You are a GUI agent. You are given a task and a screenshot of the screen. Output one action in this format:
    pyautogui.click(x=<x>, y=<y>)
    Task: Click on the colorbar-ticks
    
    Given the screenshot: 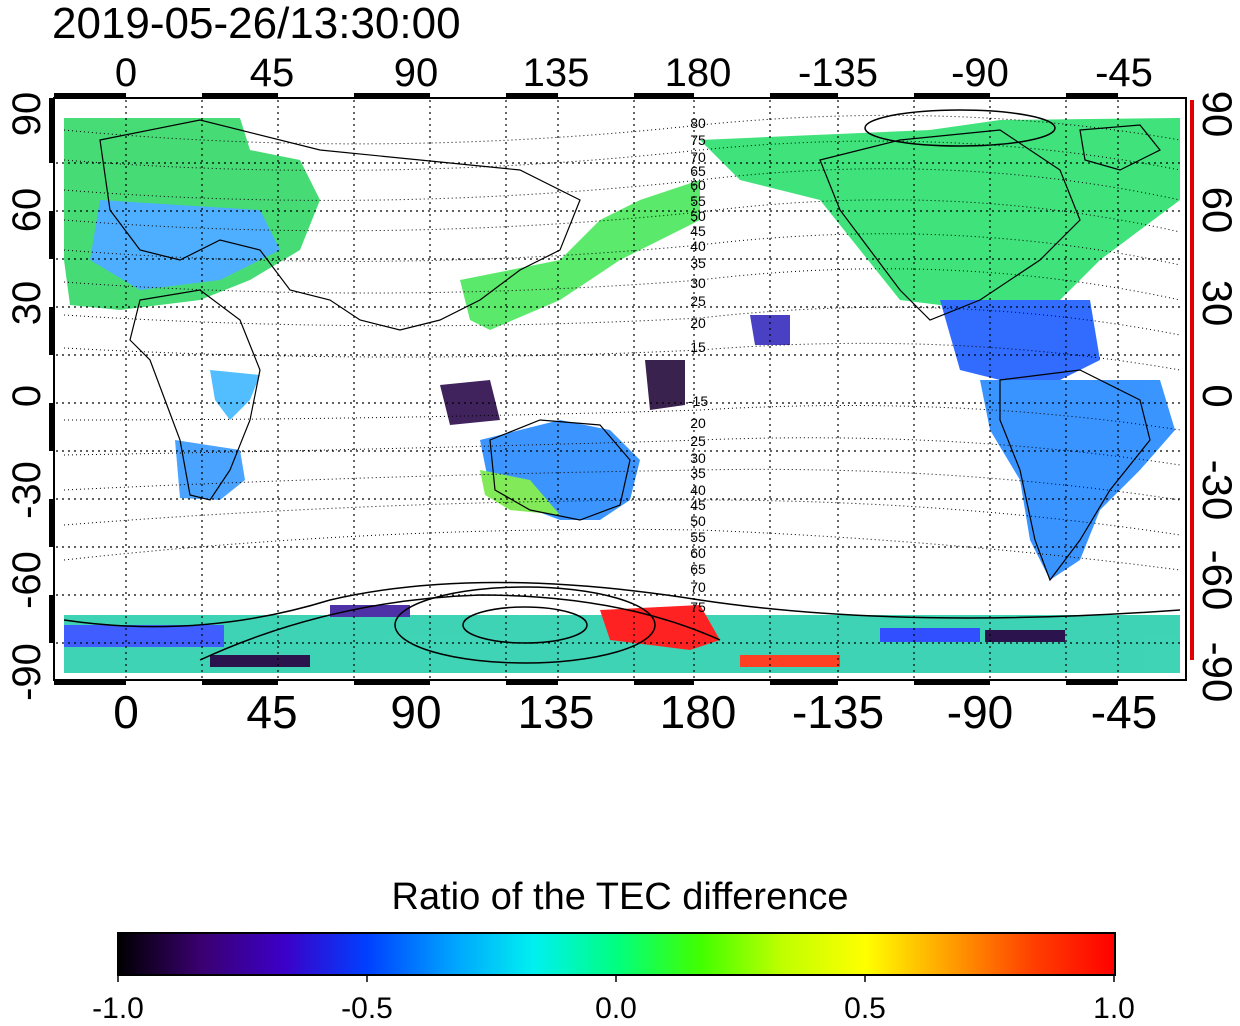 What is the action you would take?
    pyautogui.click(x=616, y=978)
    